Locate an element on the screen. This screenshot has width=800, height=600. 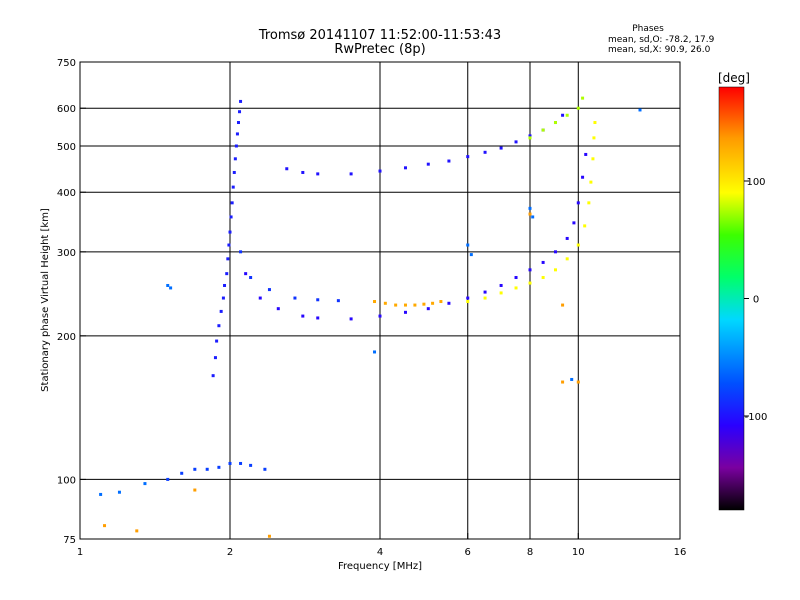
y-tick-label: 600 is located at coordinates (66, 109).